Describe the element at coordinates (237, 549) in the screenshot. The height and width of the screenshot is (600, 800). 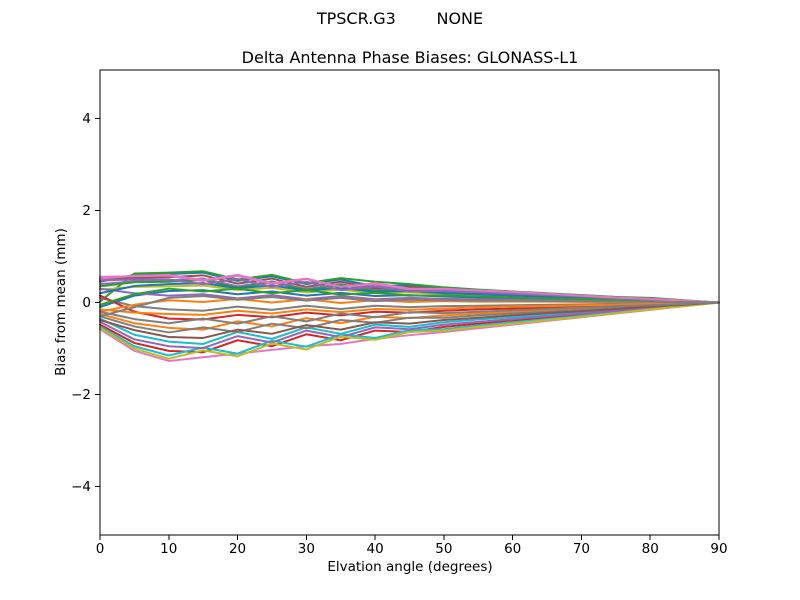
I see `x-tick-label: 20` at that location.